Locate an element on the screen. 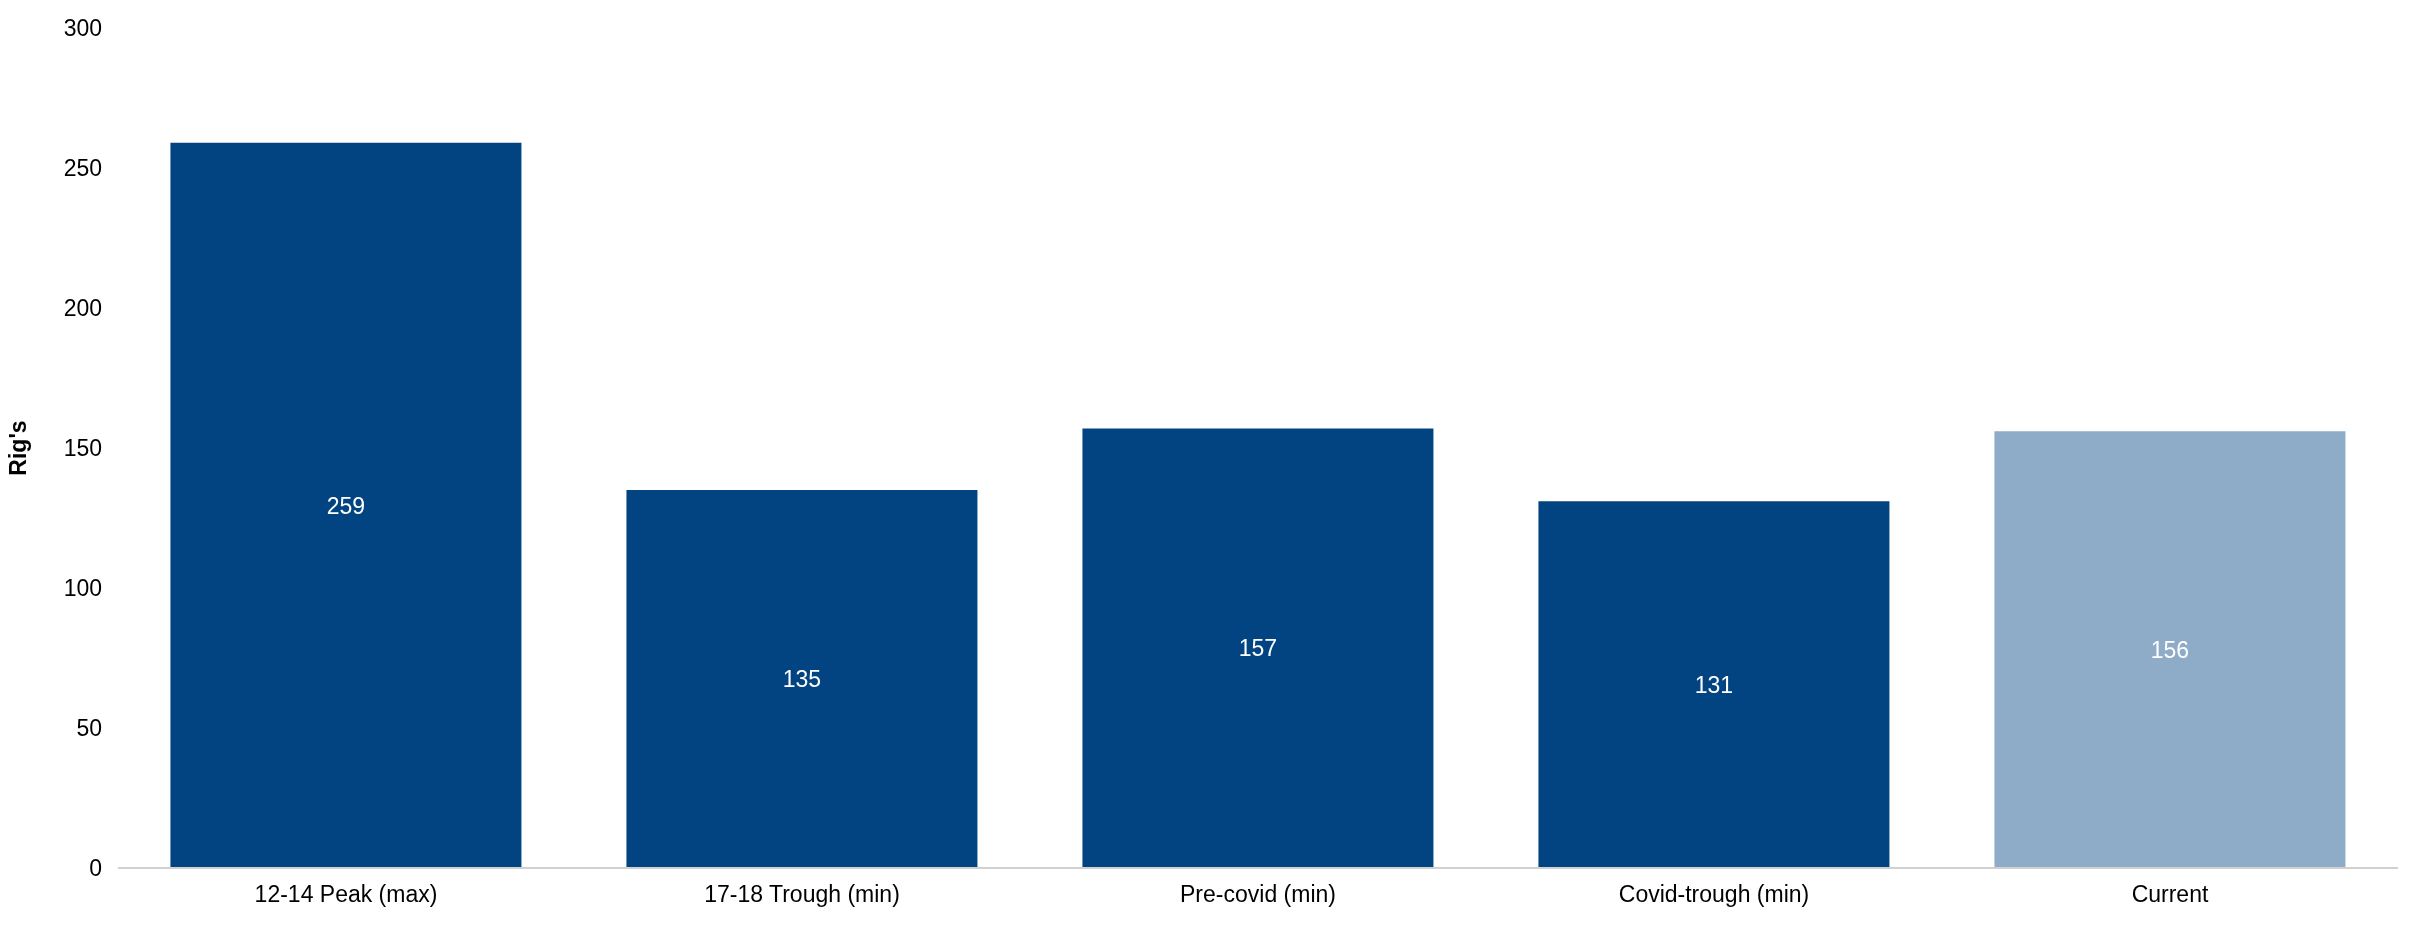 The image size is (2414, 940). x-tick-label: 17-18 Trough (min) is located at coordinates (802, 894).